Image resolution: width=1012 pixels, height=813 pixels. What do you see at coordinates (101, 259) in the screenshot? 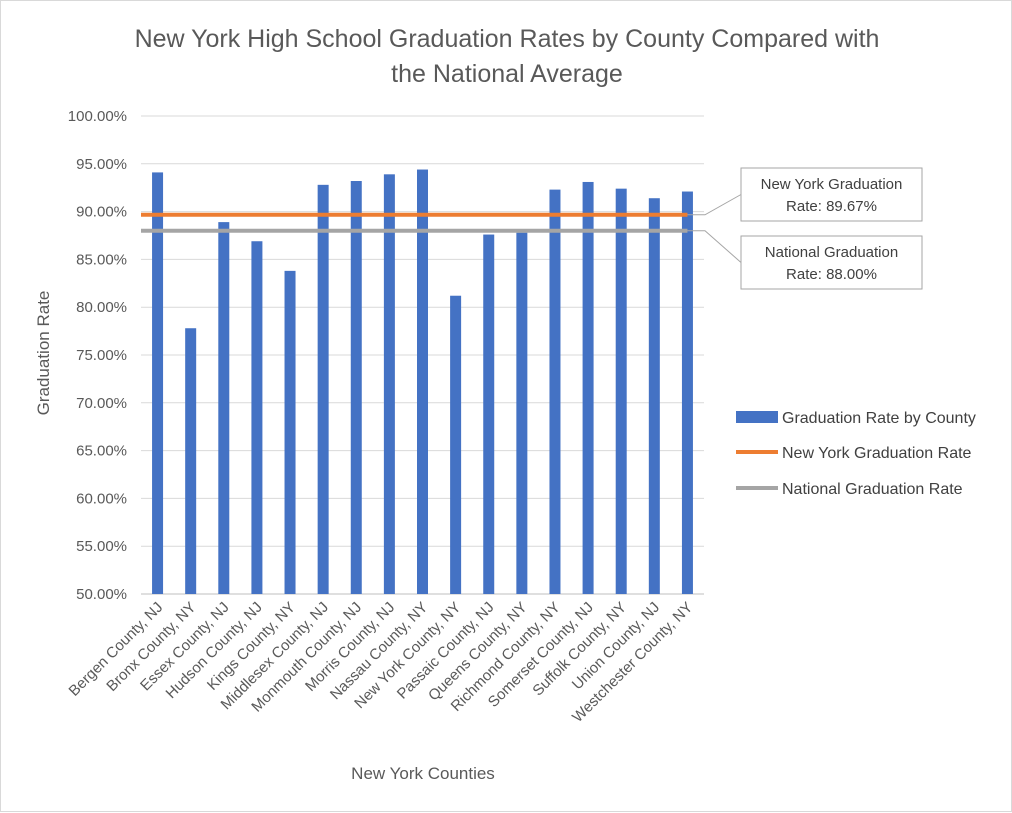
I see `y-tick-label: 85.00%` at bounding box center [101, 259].